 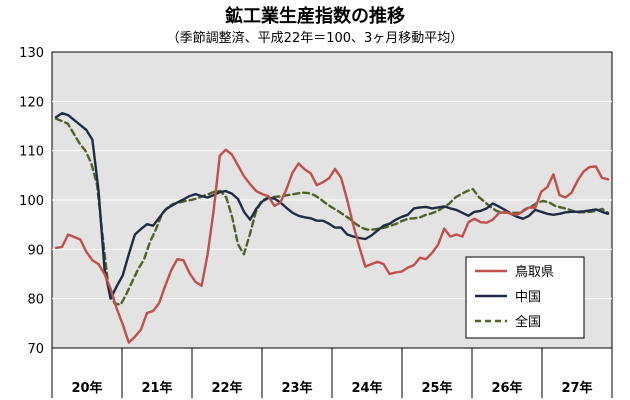 I want to click on x-tick-label: 20年, so click(x=86, y=388).